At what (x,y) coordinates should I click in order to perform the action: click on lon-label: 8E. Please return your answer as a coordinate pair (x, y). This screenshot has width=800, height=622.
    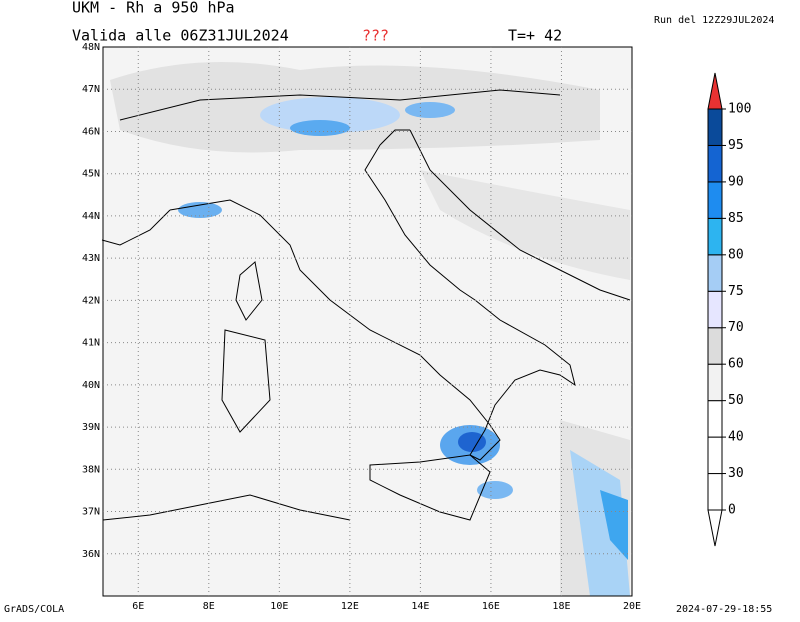
    Looking at the image, I should click on (209, 606).